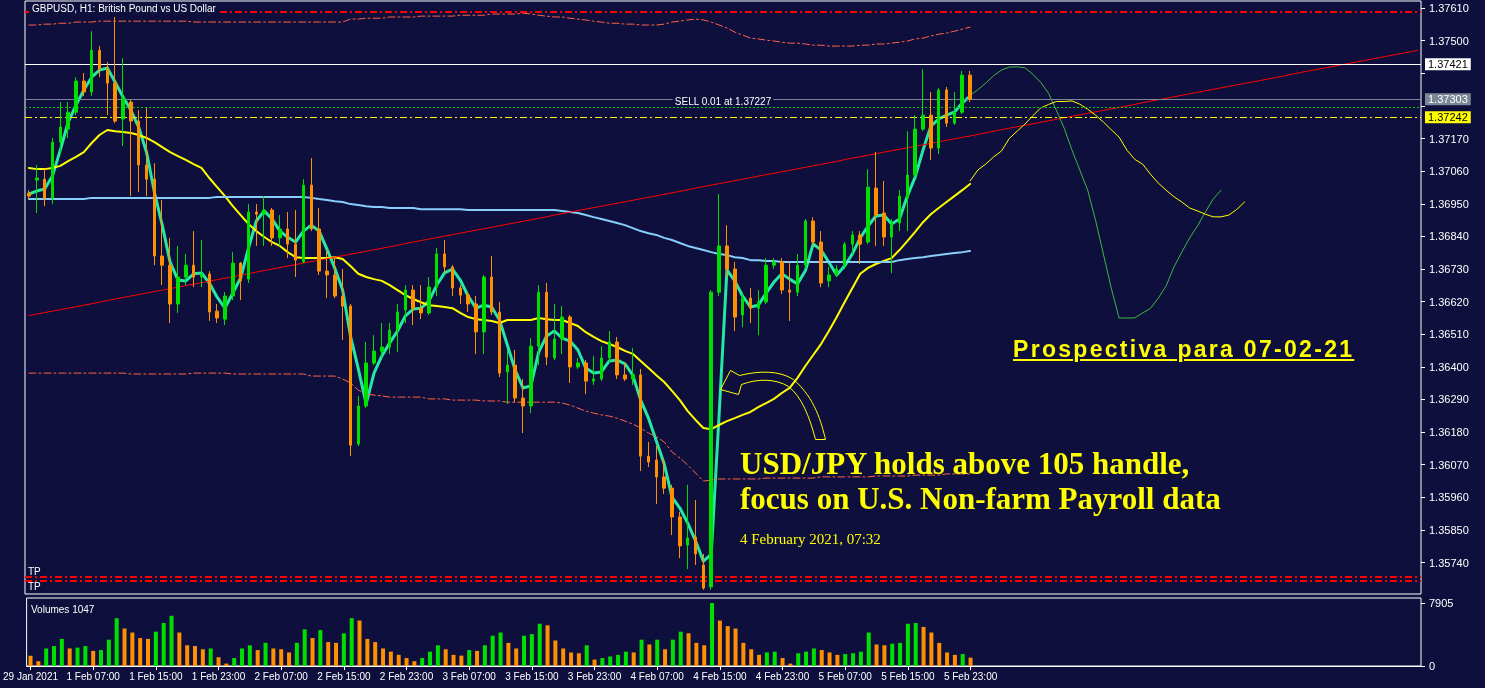 The width and height of the screenshot is (1485, 688). Describe the element at coordinates (1449, 236) in the screenshot. I see `y-tick-label: 1.36840` at that location.